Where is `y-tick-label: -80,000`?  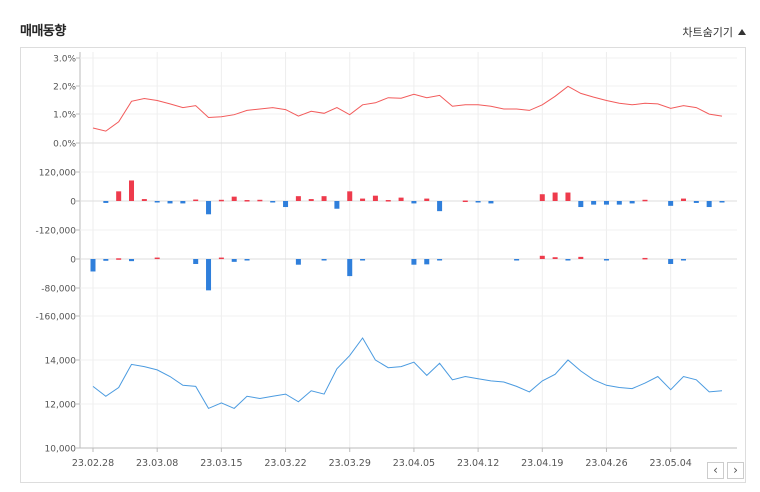 y-tick-label: -80,000 is located at coordinates (58, 290).